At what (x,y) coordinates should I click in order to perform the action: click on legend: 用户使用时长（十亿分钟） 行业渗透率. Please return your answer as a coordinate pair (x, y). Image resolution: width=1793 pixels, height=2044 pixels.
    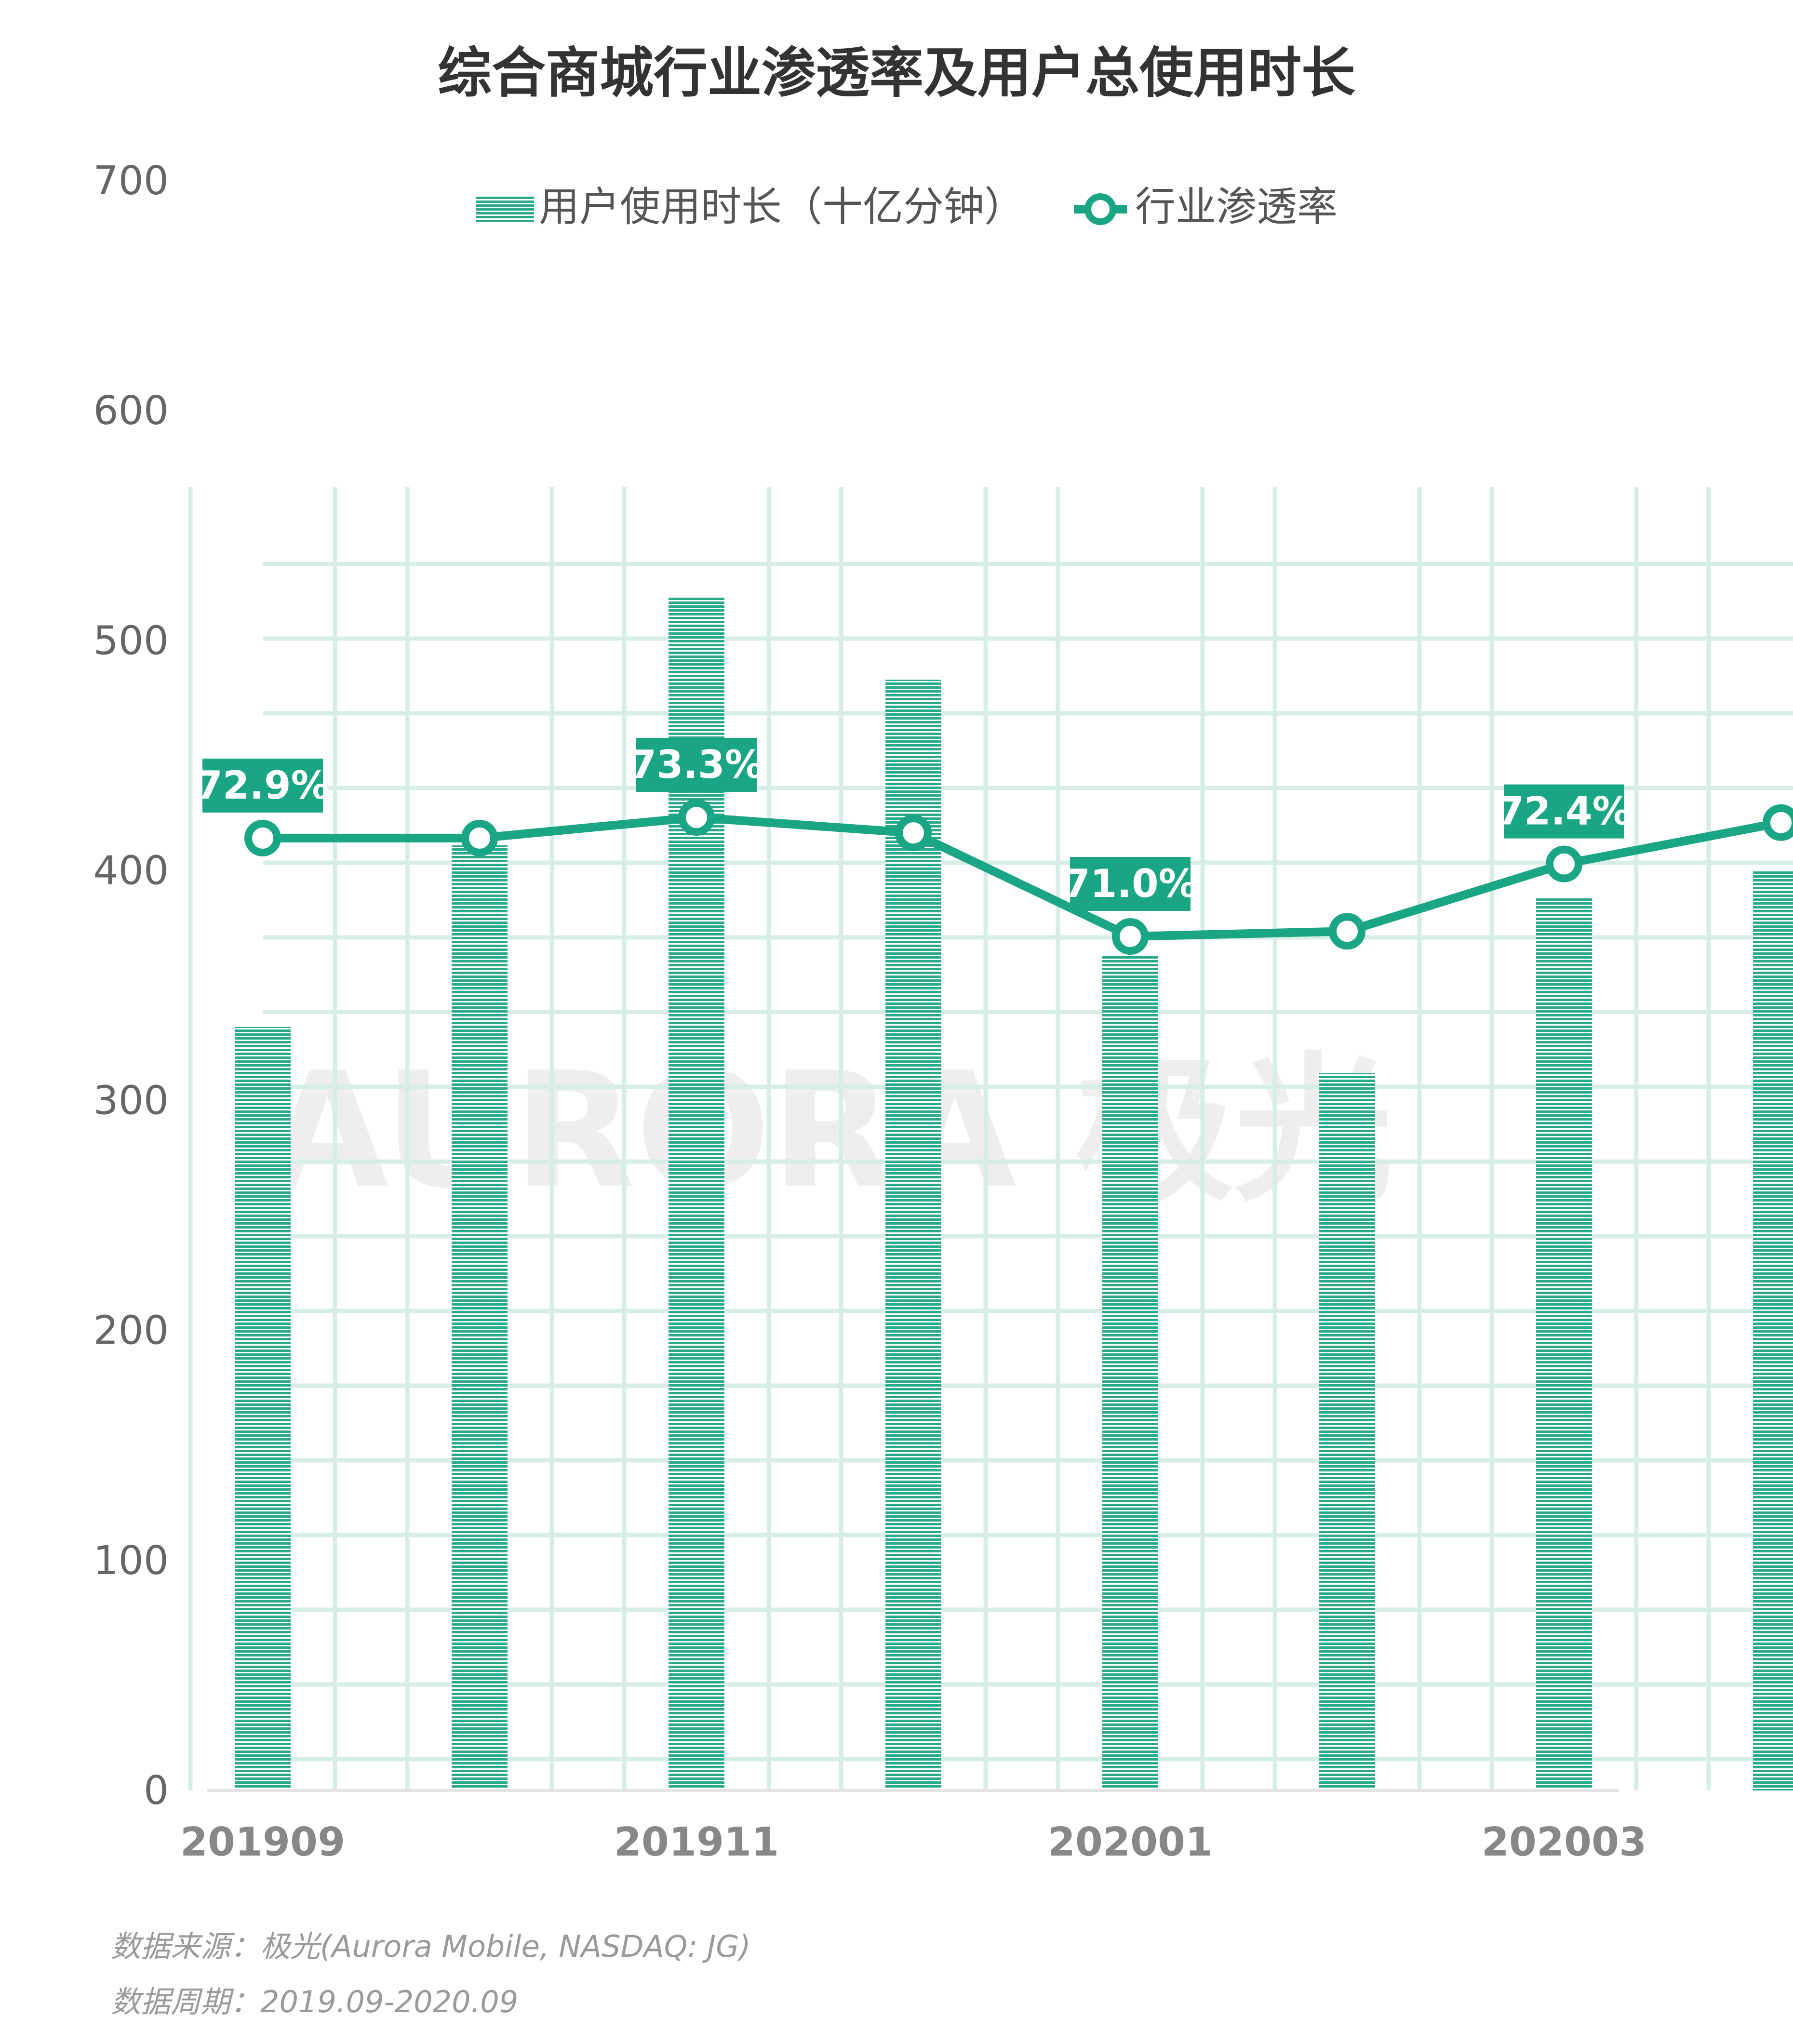
    Looking at the image, I should click on (907, 206).